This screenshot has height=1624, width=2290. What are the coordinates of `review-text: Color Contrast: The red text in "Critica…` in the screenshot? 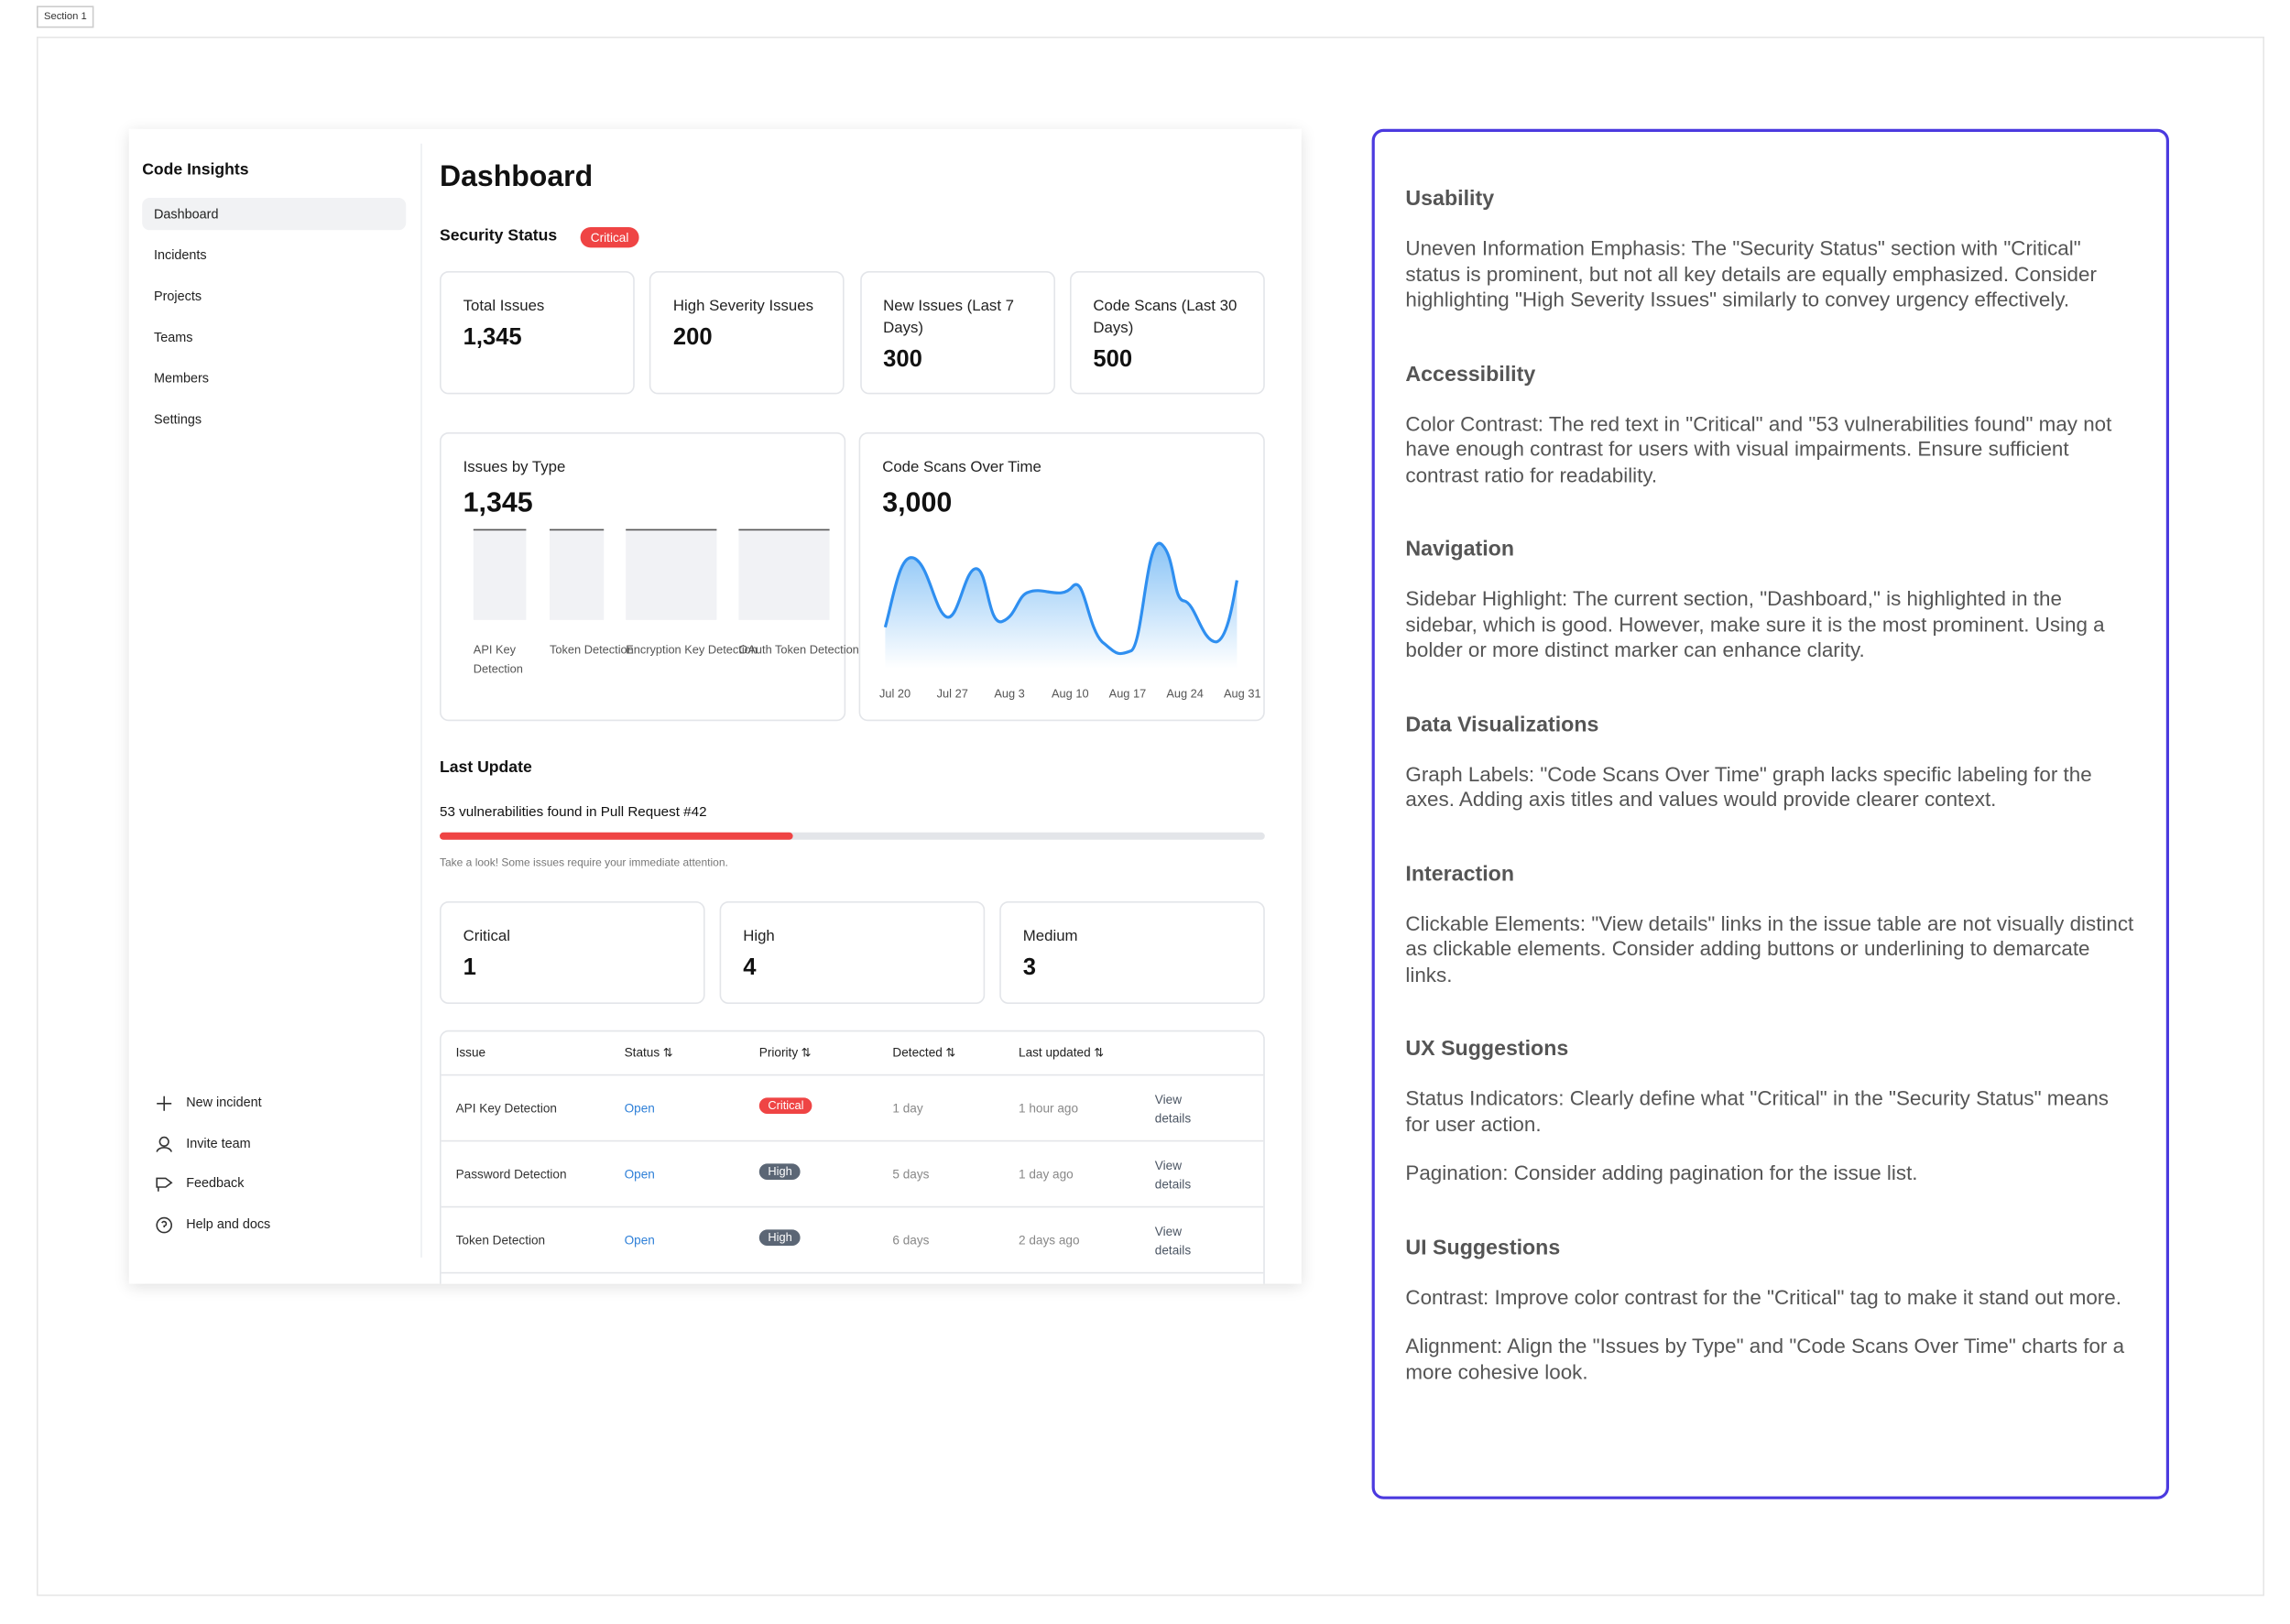 It's located at (1759, 448).